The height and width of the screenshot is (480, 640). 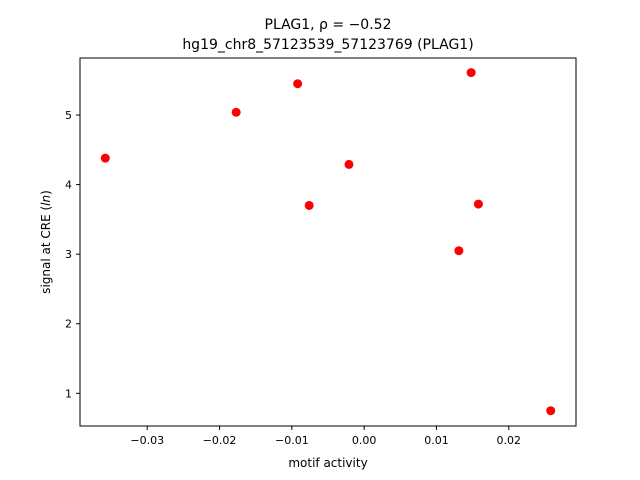 What do you see at coordinates (436, 440) in the screenshot?
I see `x-tick-label-5: 0.01` at bounding box center [436, 440].